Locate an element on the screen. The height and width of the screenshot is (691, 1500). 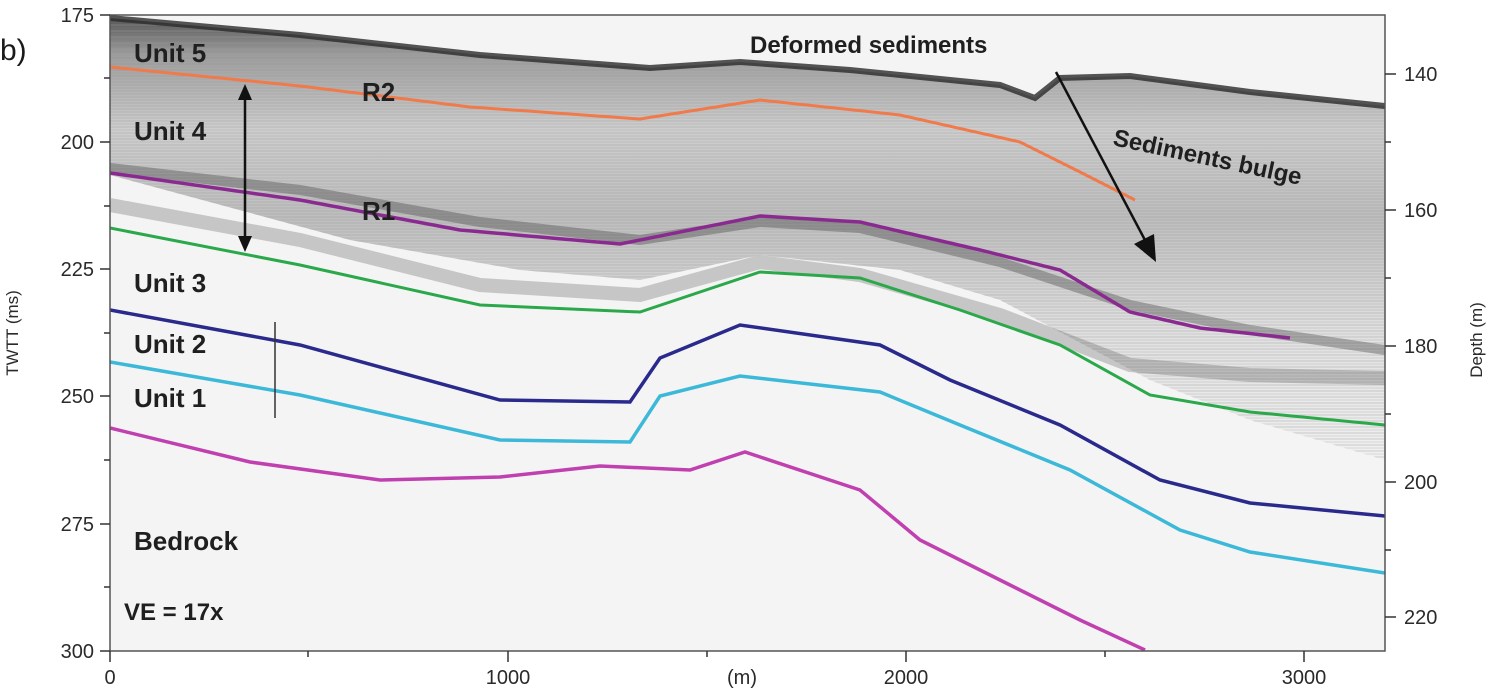
unit1-label: Unit 1 is located at coordinates (170, 398).